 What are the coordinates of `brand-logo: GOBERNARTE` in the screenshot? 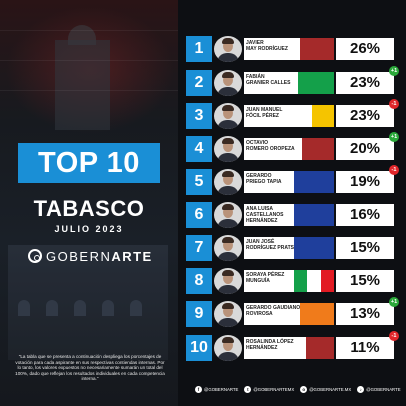 It's located at (90, 256).